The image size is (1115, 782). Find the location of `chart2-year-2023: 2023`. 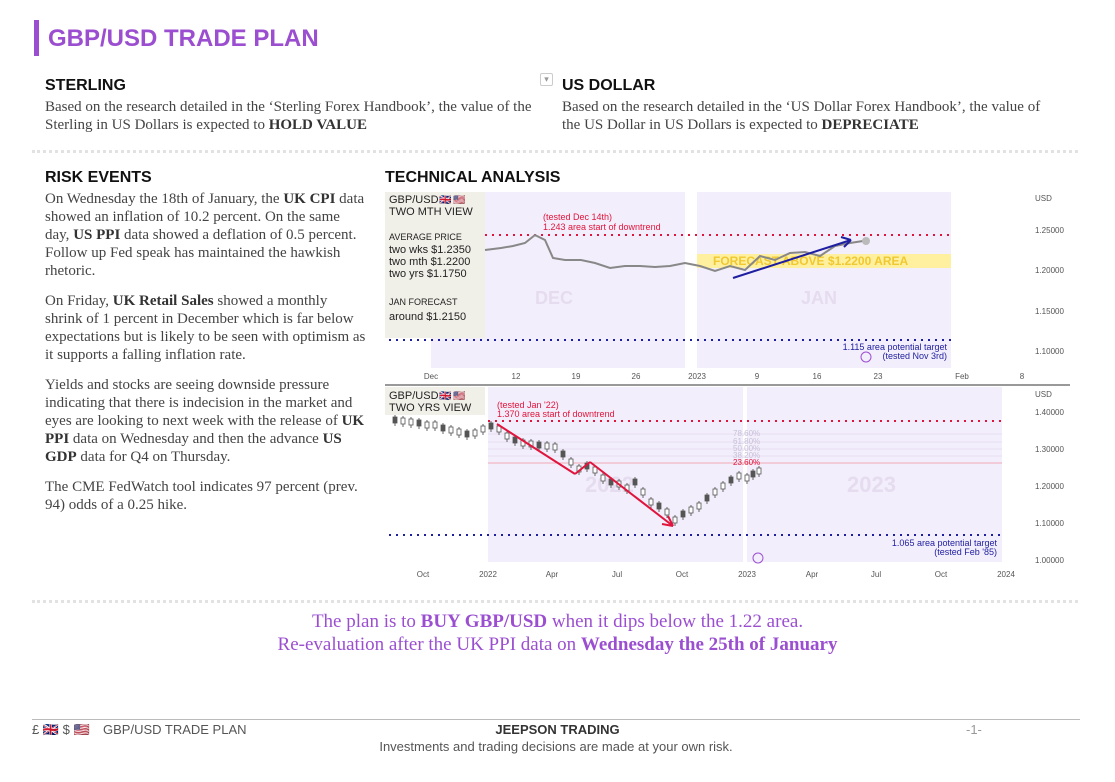

chart2-year-2023: 2023 is located at coordinates (871, 484).